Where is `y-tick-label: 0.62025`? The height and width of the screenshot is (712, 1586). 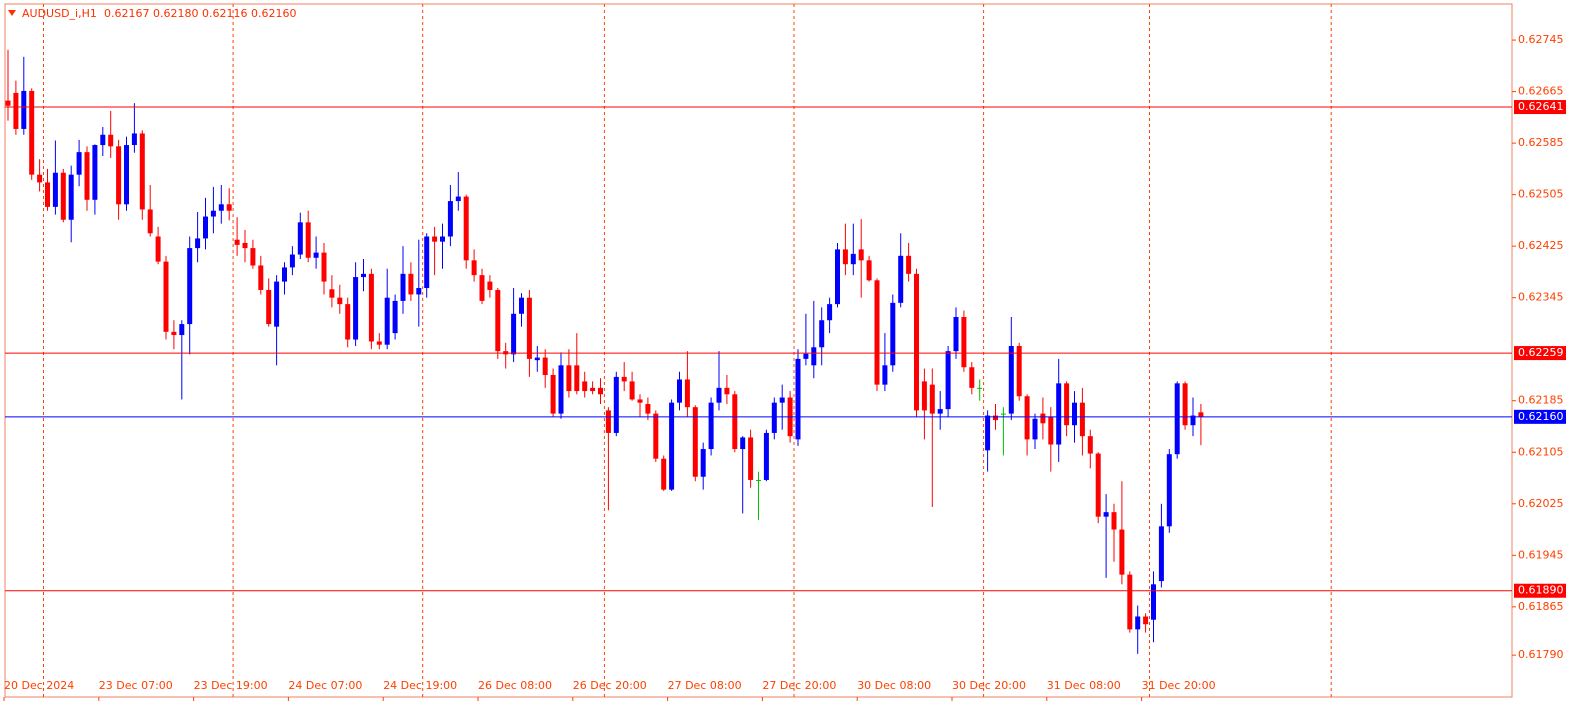
y-tick-label: 0.62025 is located at coordinates (1541, 503).